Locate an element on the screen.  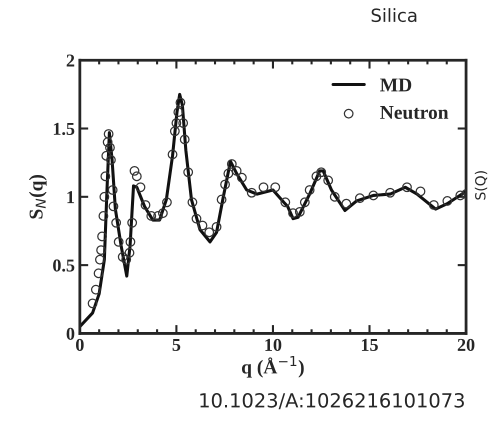
legend-label: MD is located at coordinates (396, 85).